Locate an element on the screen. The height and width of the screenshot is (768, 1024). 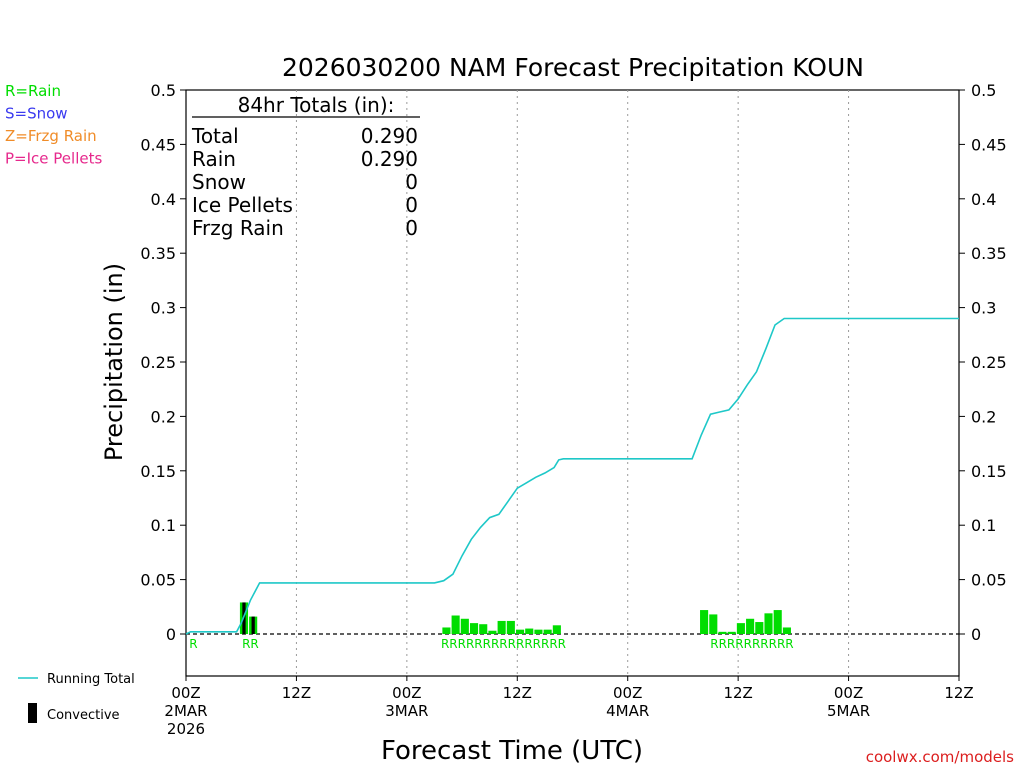
y-tick-label-left: 0 is located at coordinates (171, 634).